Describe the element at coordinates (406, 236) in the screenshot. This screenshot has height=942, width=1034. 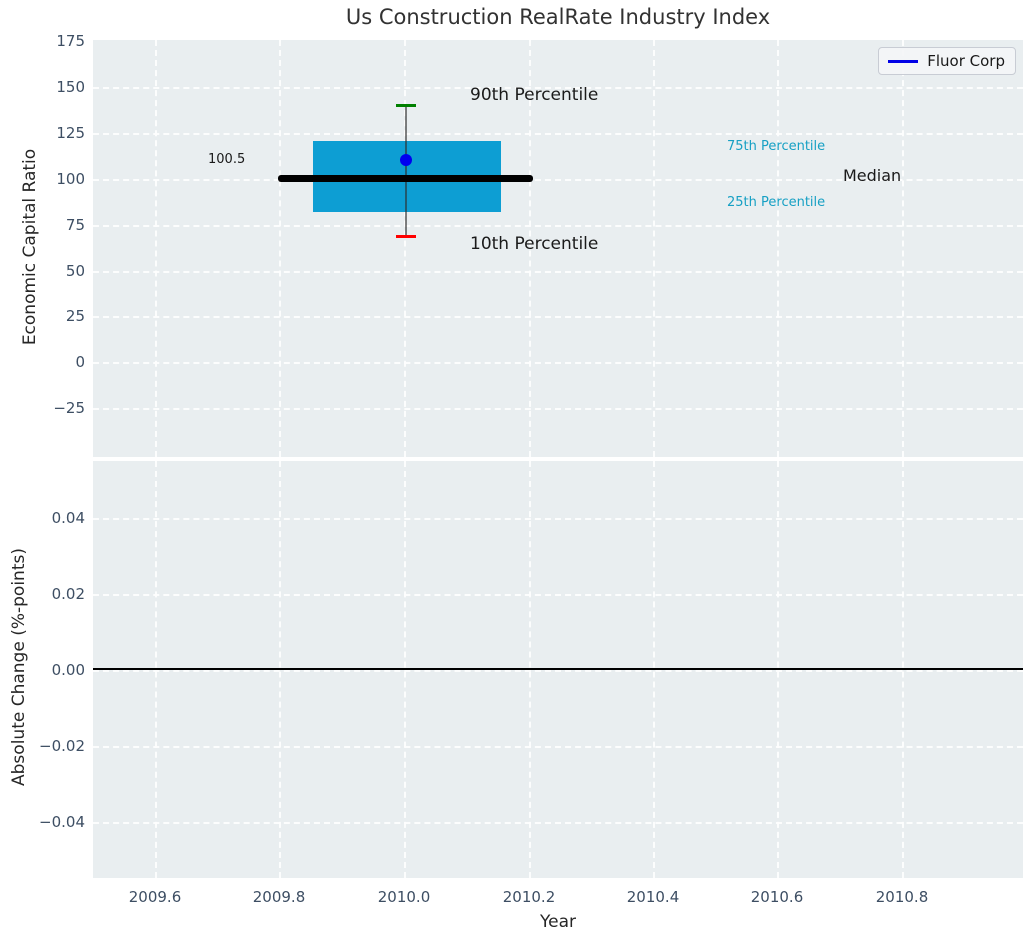
I see `cap-10th-percentile` at that location.